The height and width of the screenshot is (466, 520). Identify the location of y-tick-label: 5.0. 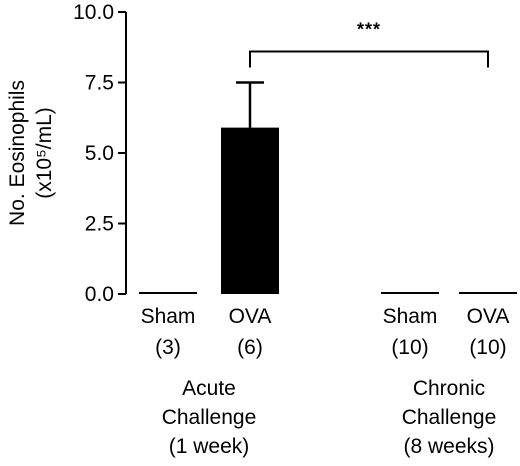
(99, 153).